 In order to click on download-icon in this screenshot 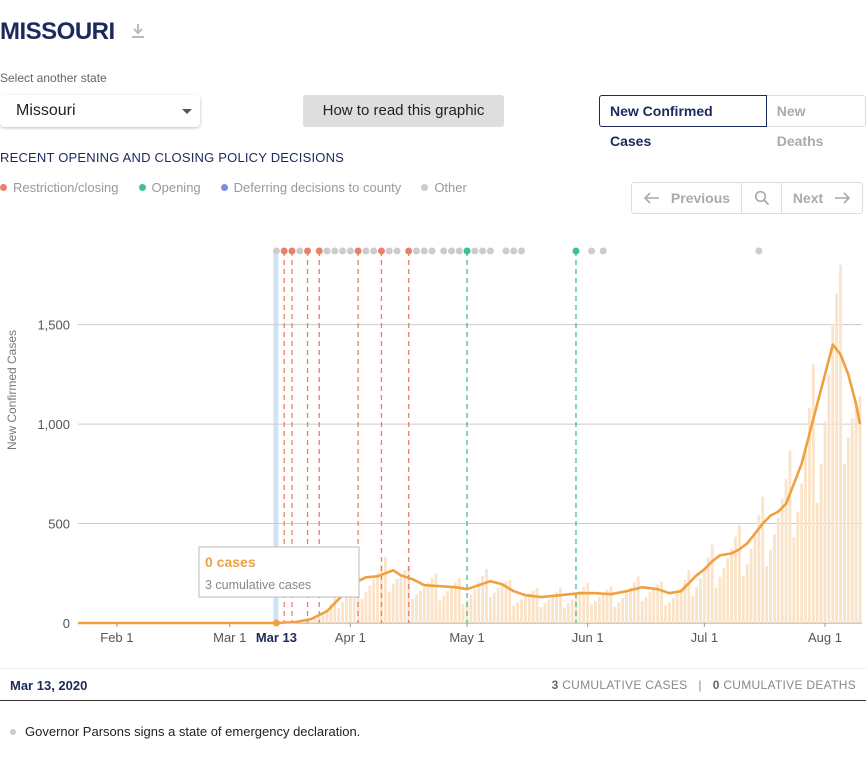, I will do `click(138, 31)`.